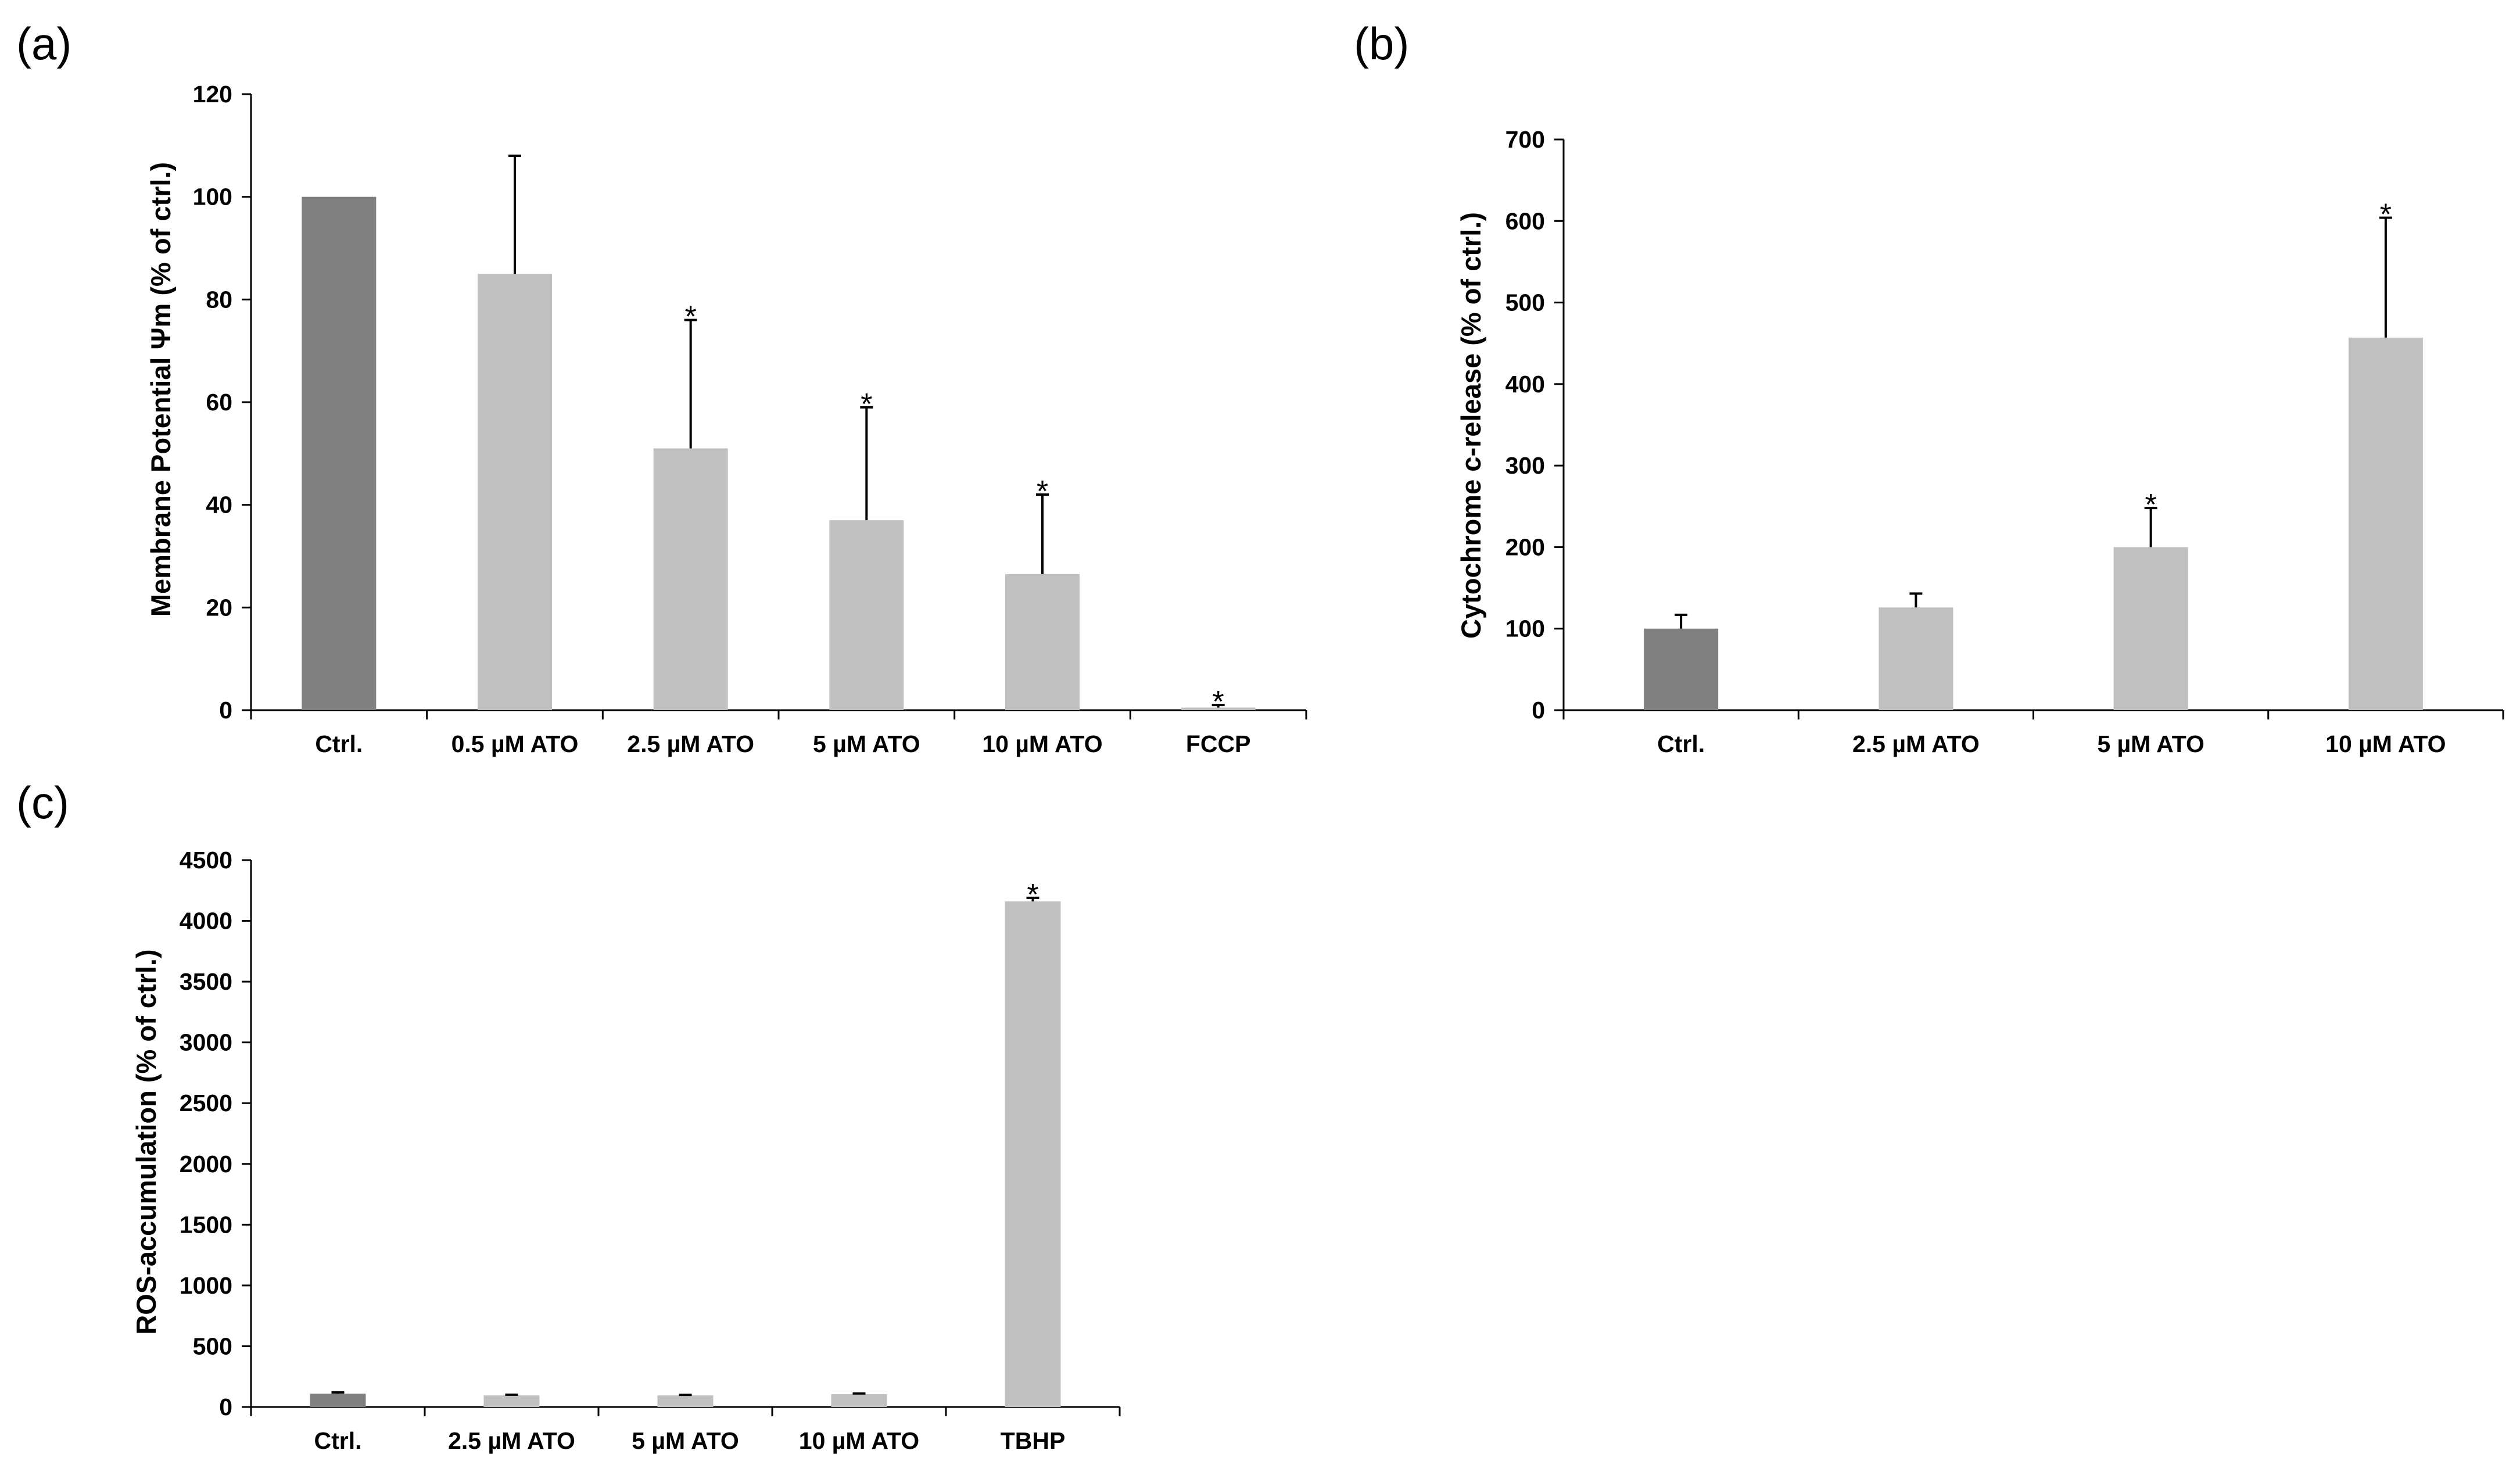 The image size is (2520, 1468). I want to click on y-tick-label: 300, so click(1525, 466).